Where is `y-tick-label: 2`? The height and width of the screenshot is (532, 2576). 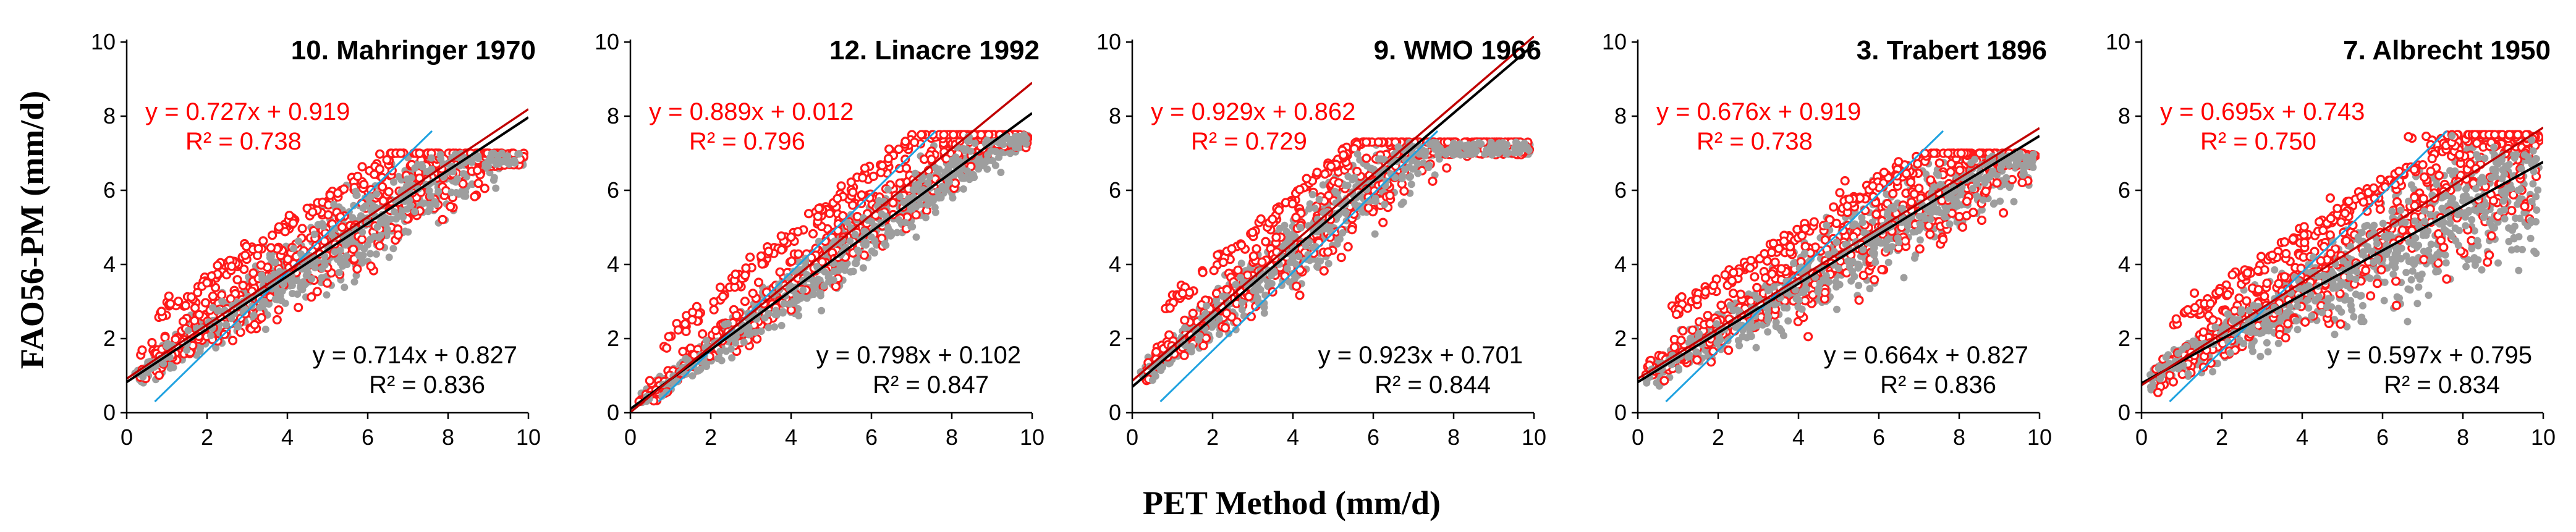
y-tick-label: 2 is located at coordinates (613, 338).